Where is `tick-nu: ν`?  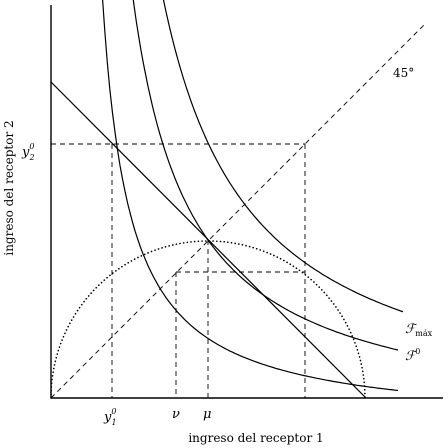
tick-nu: ν is located at coordinates (176, 414).